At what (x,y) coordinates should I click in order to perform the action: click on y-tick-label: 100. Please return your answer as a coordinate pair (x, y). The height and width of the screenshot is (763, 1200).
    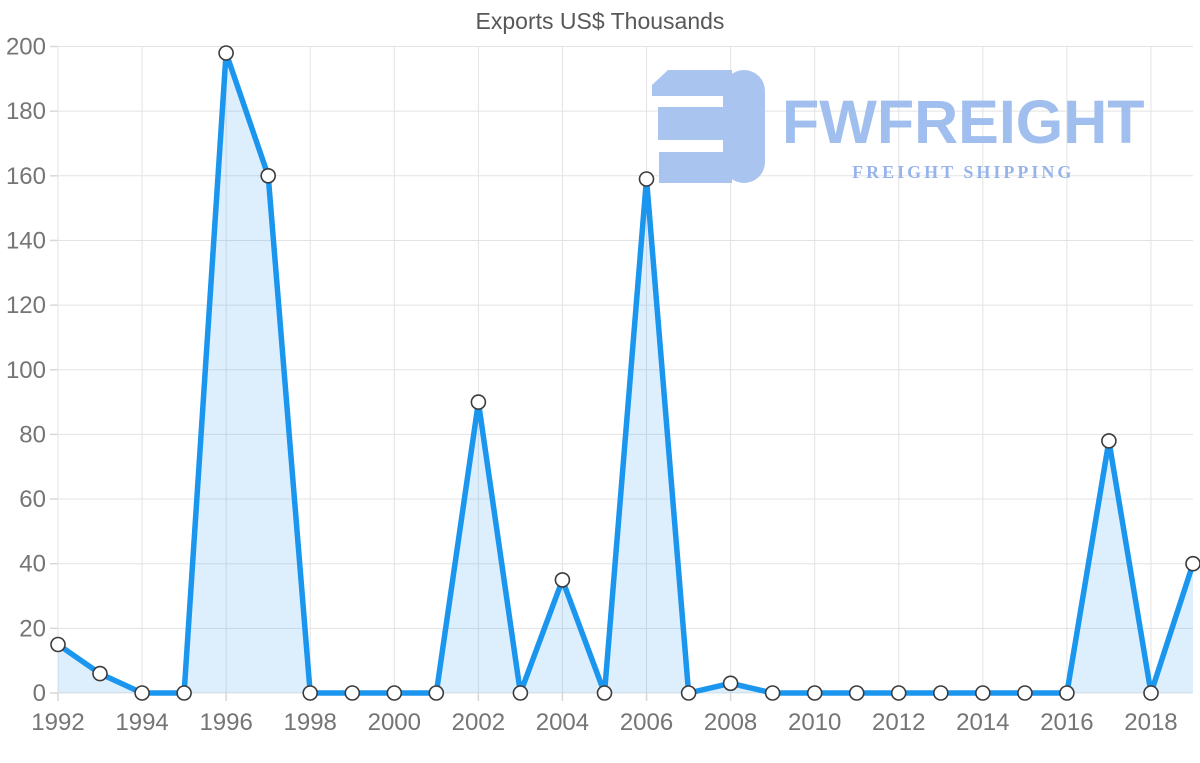
    Looking at the image, I should click on (26, 370).